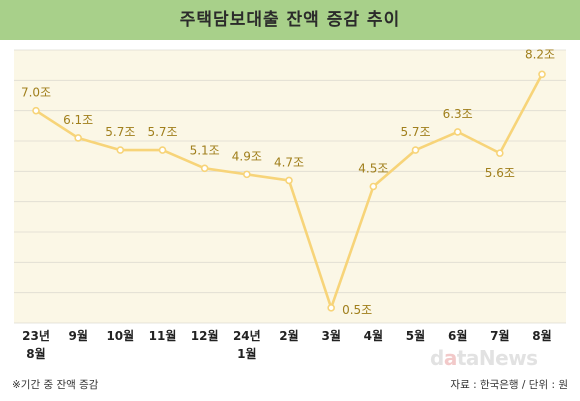  I want to click on x-tick-label: 6월, so click(457, 335).